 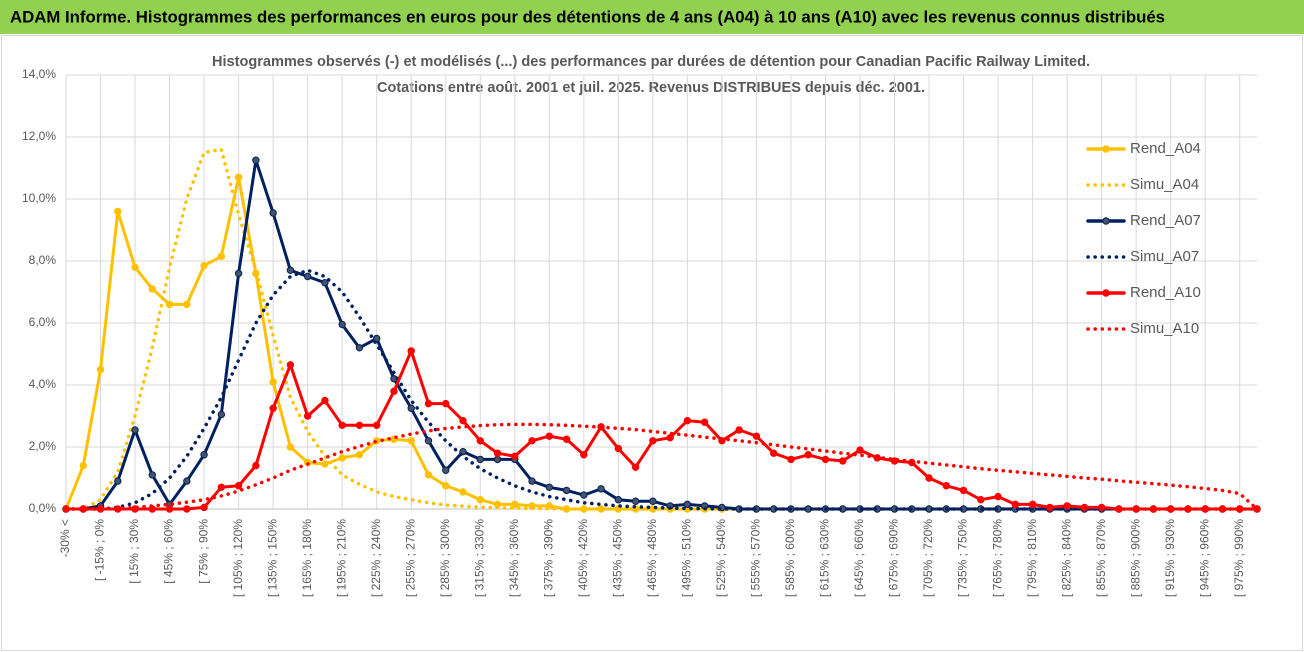 What do you see at coordinates (39, 74) in the screenshot?
I see `y-tick-label: 14,0%` at bounding box center [39, 74].